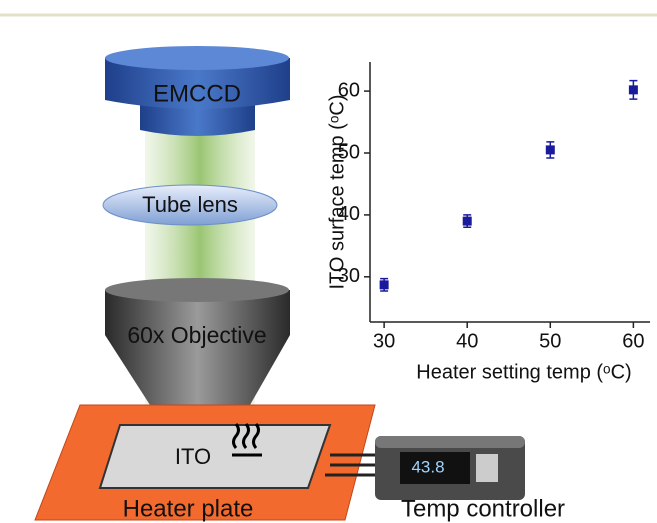 This screenshot has width=657, height=523. Describe the element at coordinates (633, 341) in the screenshot. I see `x-tick-label: 60` at that location.